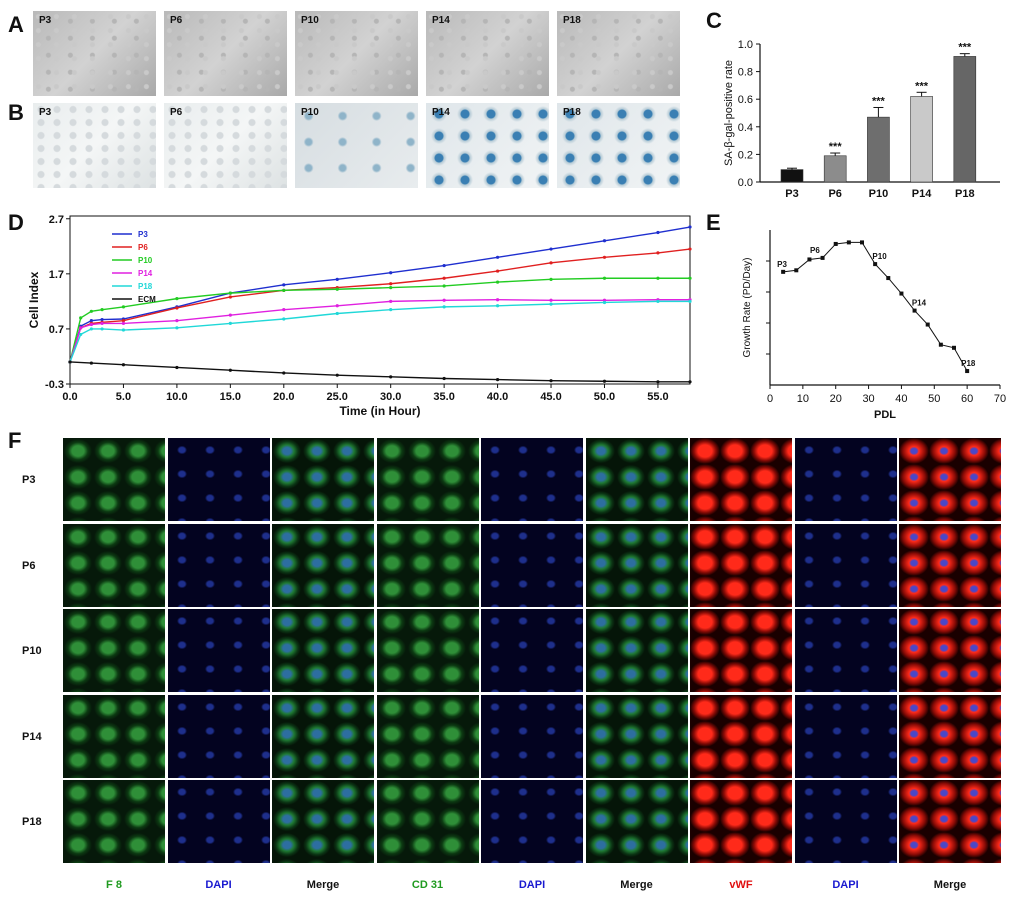  I want to click on row-label-p14: P14, so click(32, 736).